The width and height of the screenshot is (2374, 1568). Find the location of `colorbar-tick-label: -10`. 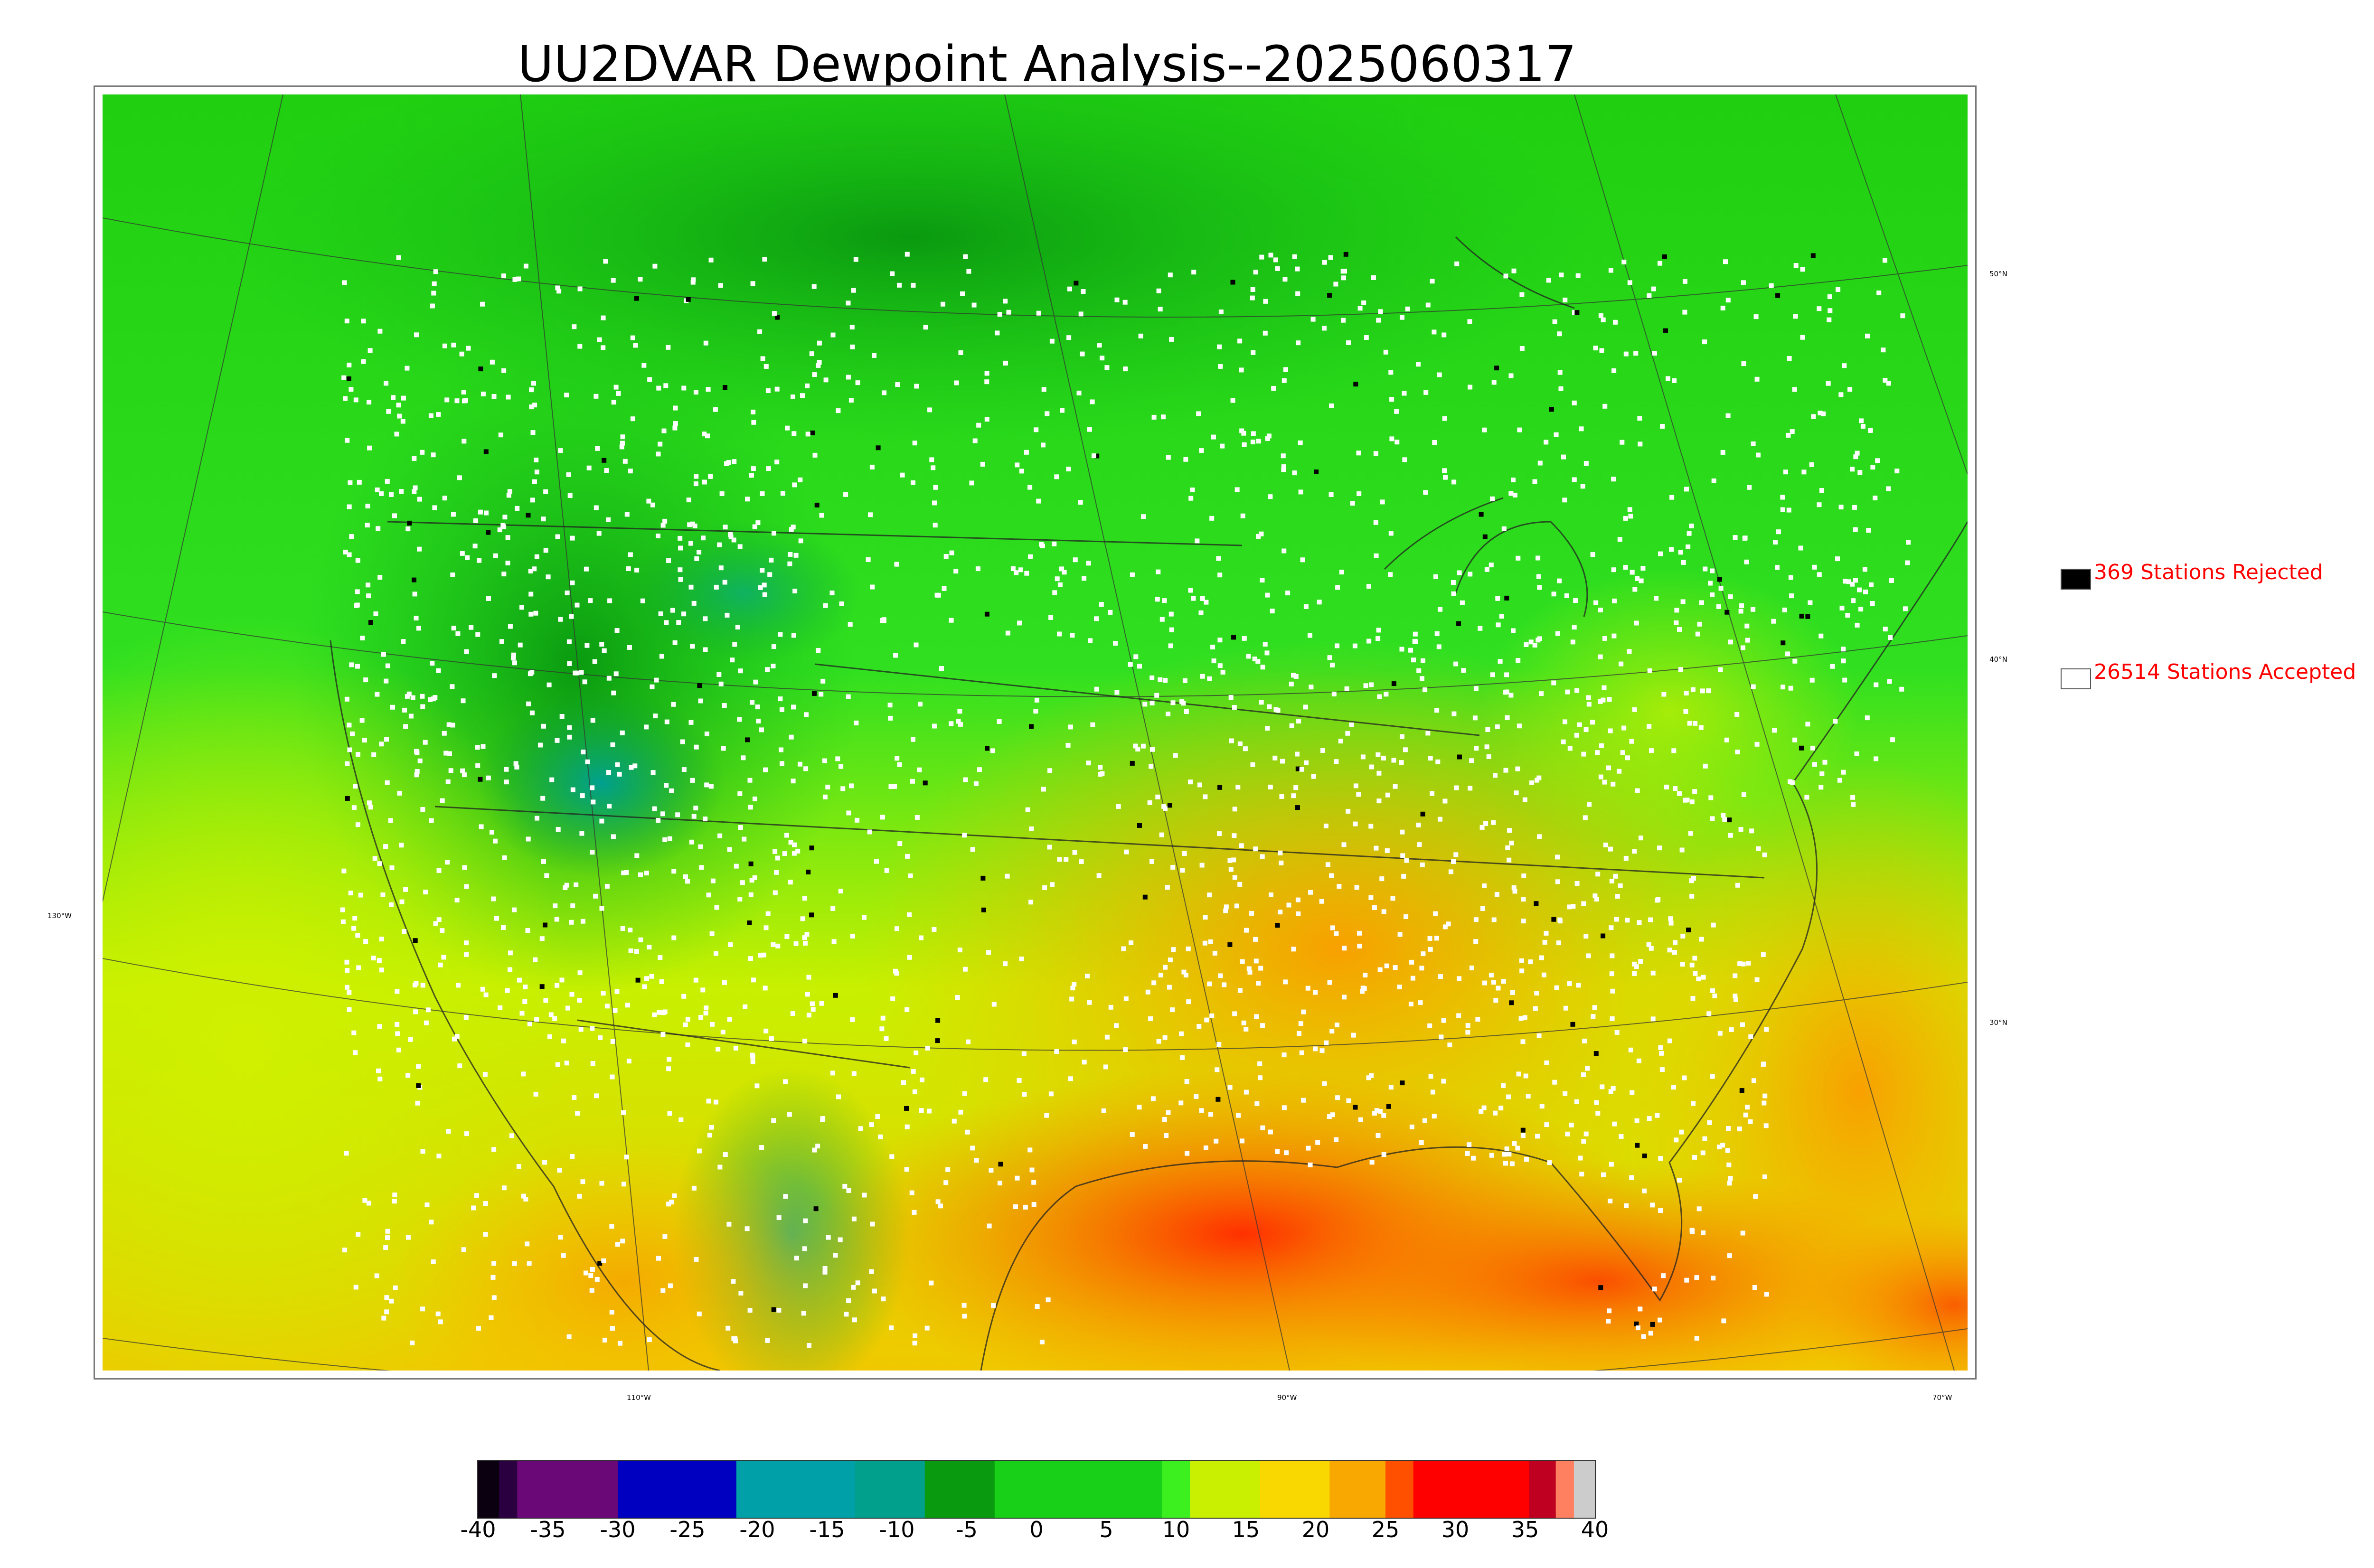

colorbar-tick-label: -10 is located at coordinates (897, 1530).